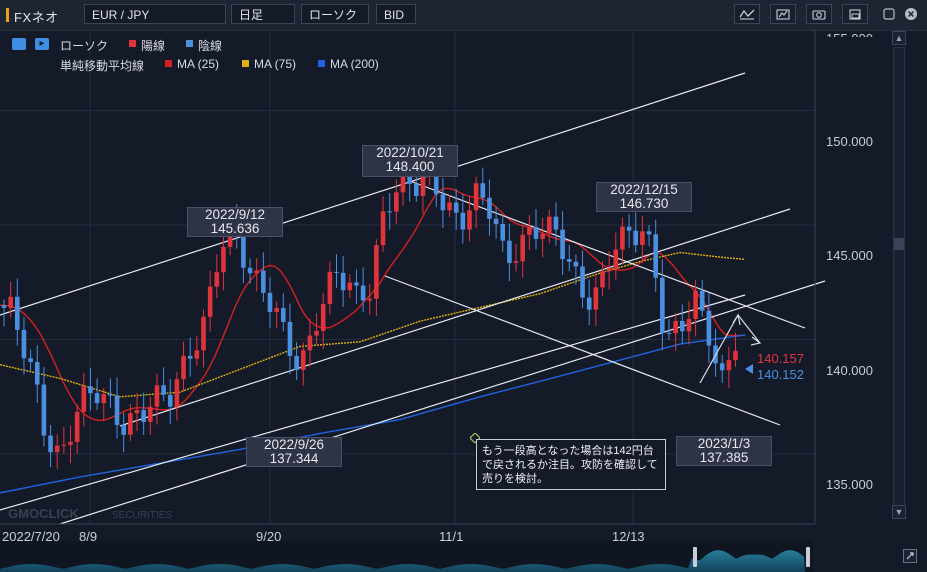 This screenshot has height=572, width=927. I want to click on scroll-up-button: ▲, so click(899, 38).